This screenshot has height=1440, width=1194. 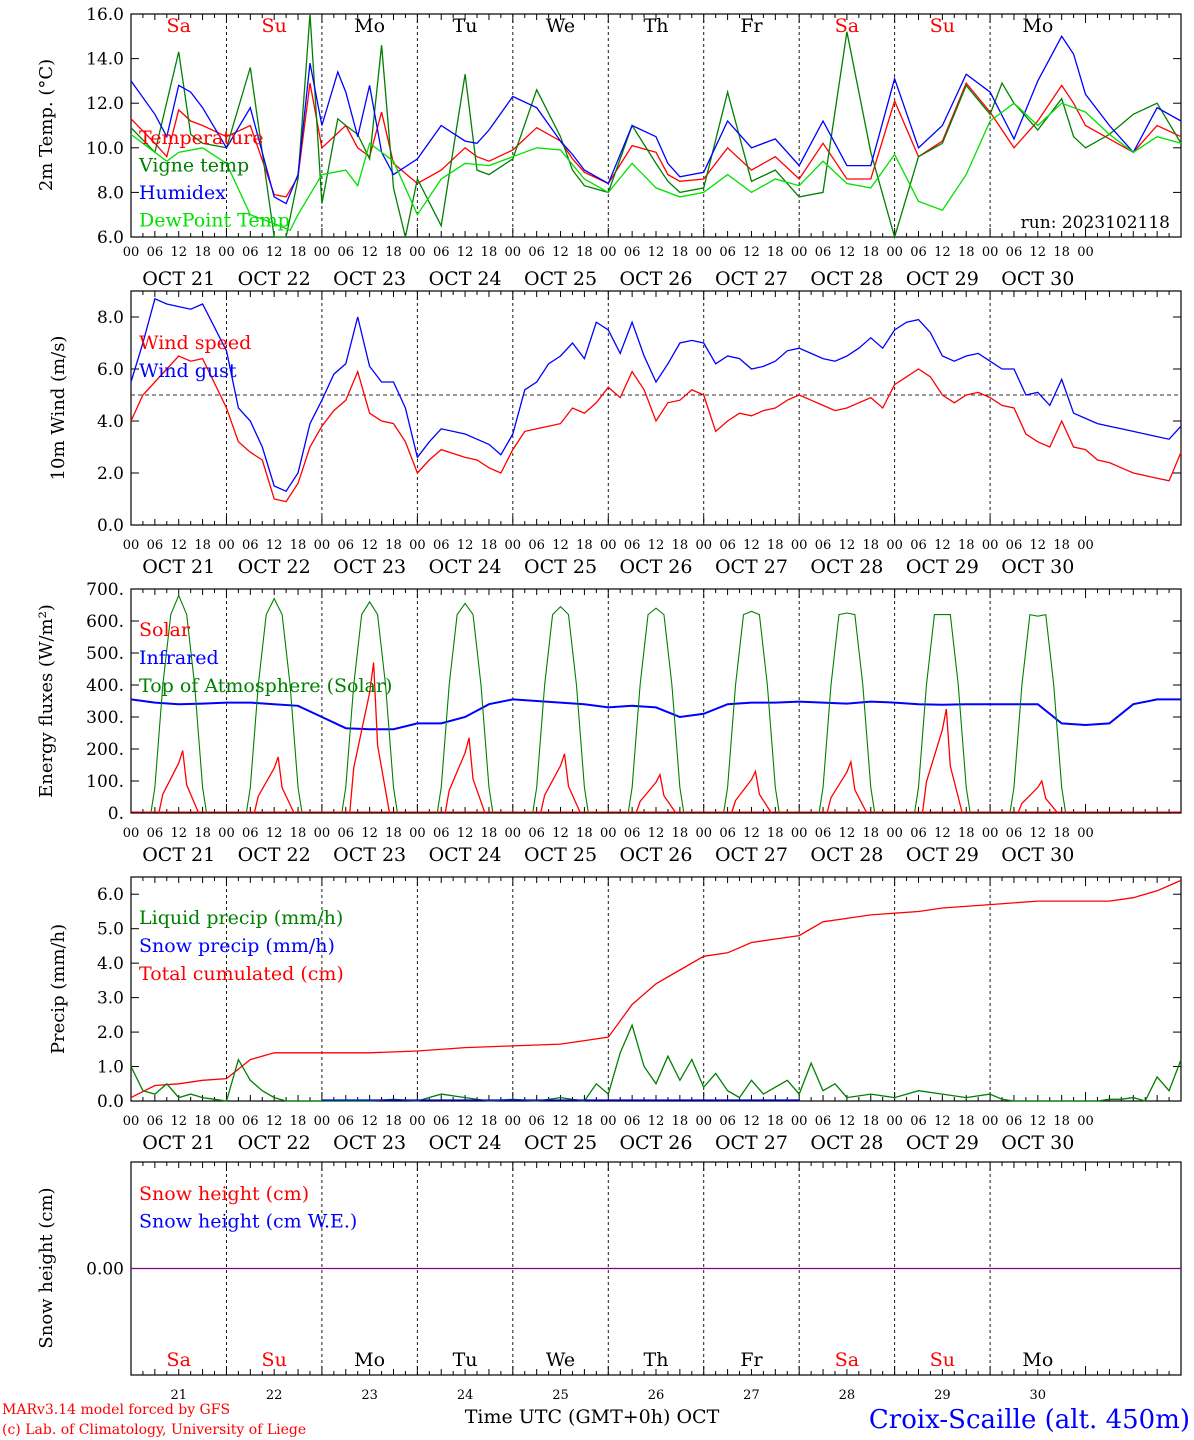 What do you see at coordinates (942, 1143) in the screenshot?
I see `date-label: OCT 29` at bounding box center [942, 1143].